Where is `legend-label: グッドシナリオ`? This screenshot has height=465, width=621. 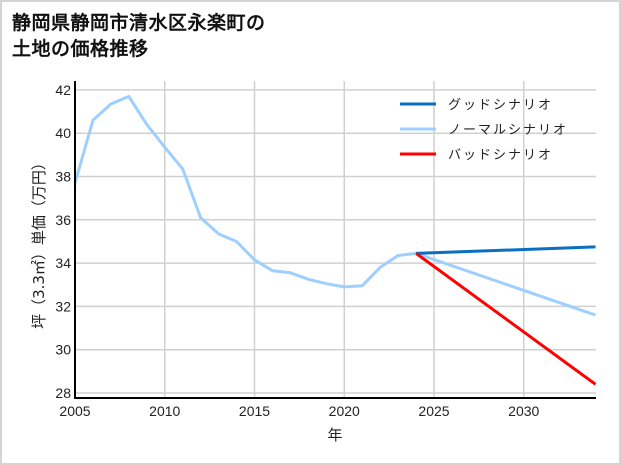
legend-label: グッドシナリオ is located at coordinates (500, 105).